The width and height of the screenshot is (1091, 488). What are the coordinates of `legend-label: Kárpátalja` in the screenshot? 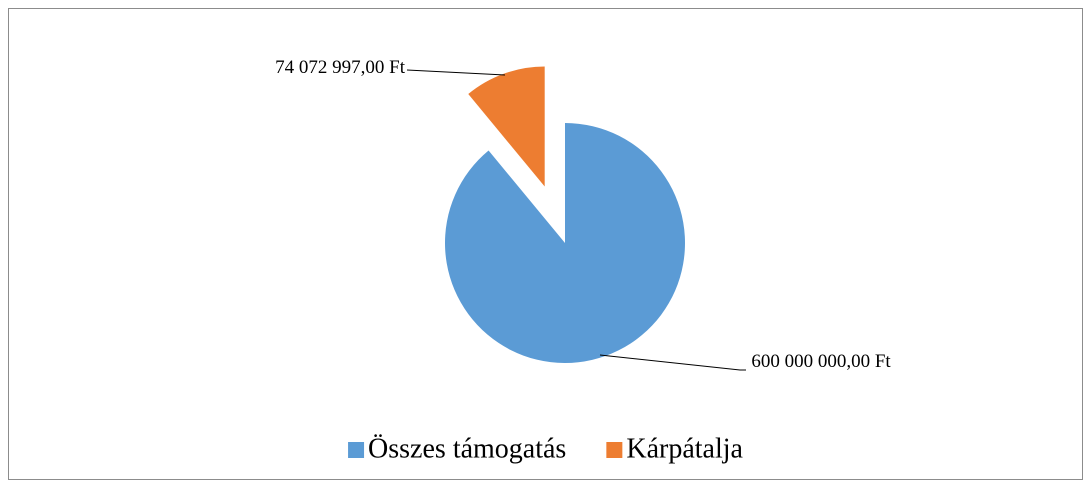 It's located at (684, 448).